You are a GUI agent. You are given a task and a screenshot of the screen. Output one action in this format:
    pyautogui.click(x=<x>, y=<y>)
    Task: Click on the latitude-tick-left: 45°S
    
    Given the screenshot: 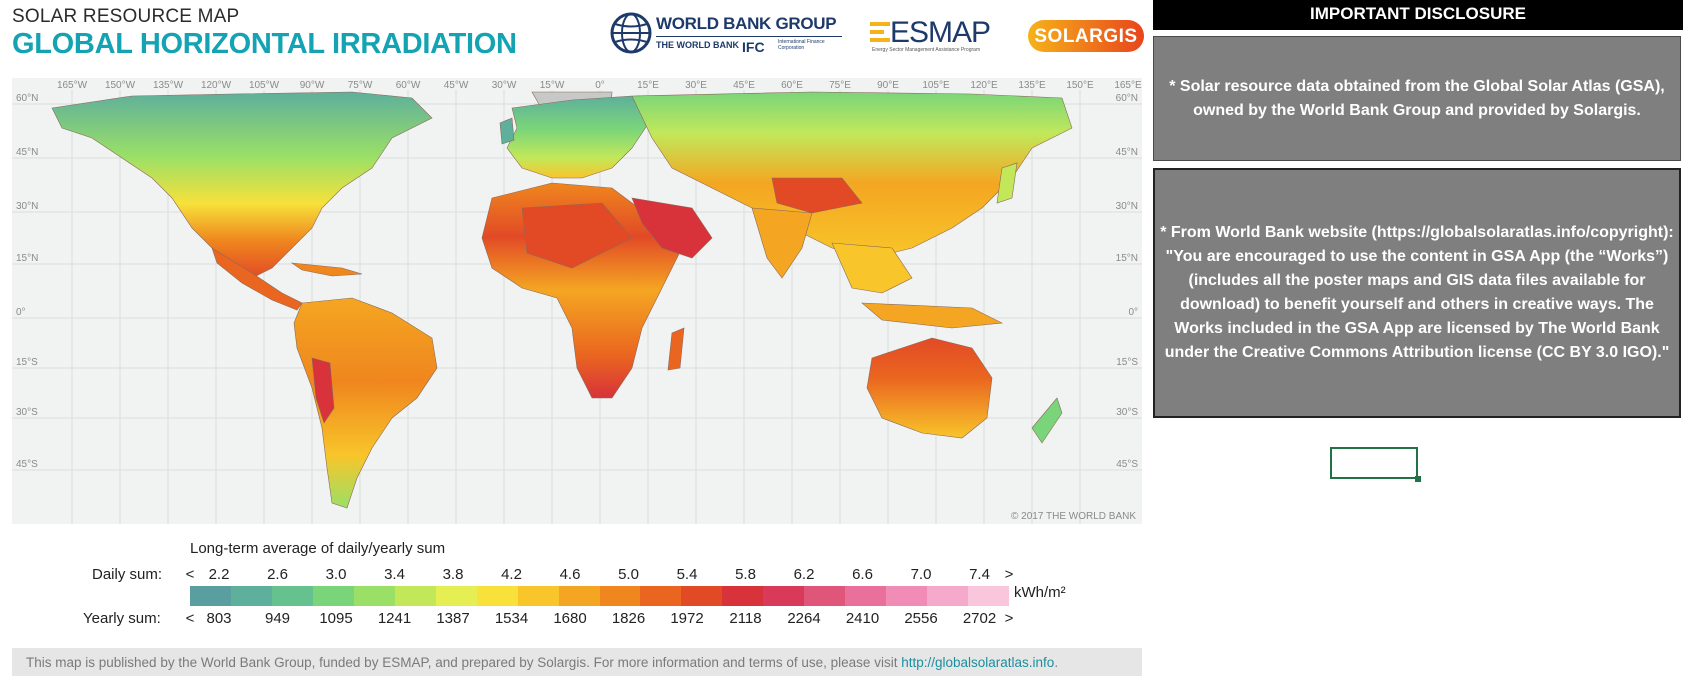 What is the action you would take?
    pyautogui.click(x=27, y=464)
    